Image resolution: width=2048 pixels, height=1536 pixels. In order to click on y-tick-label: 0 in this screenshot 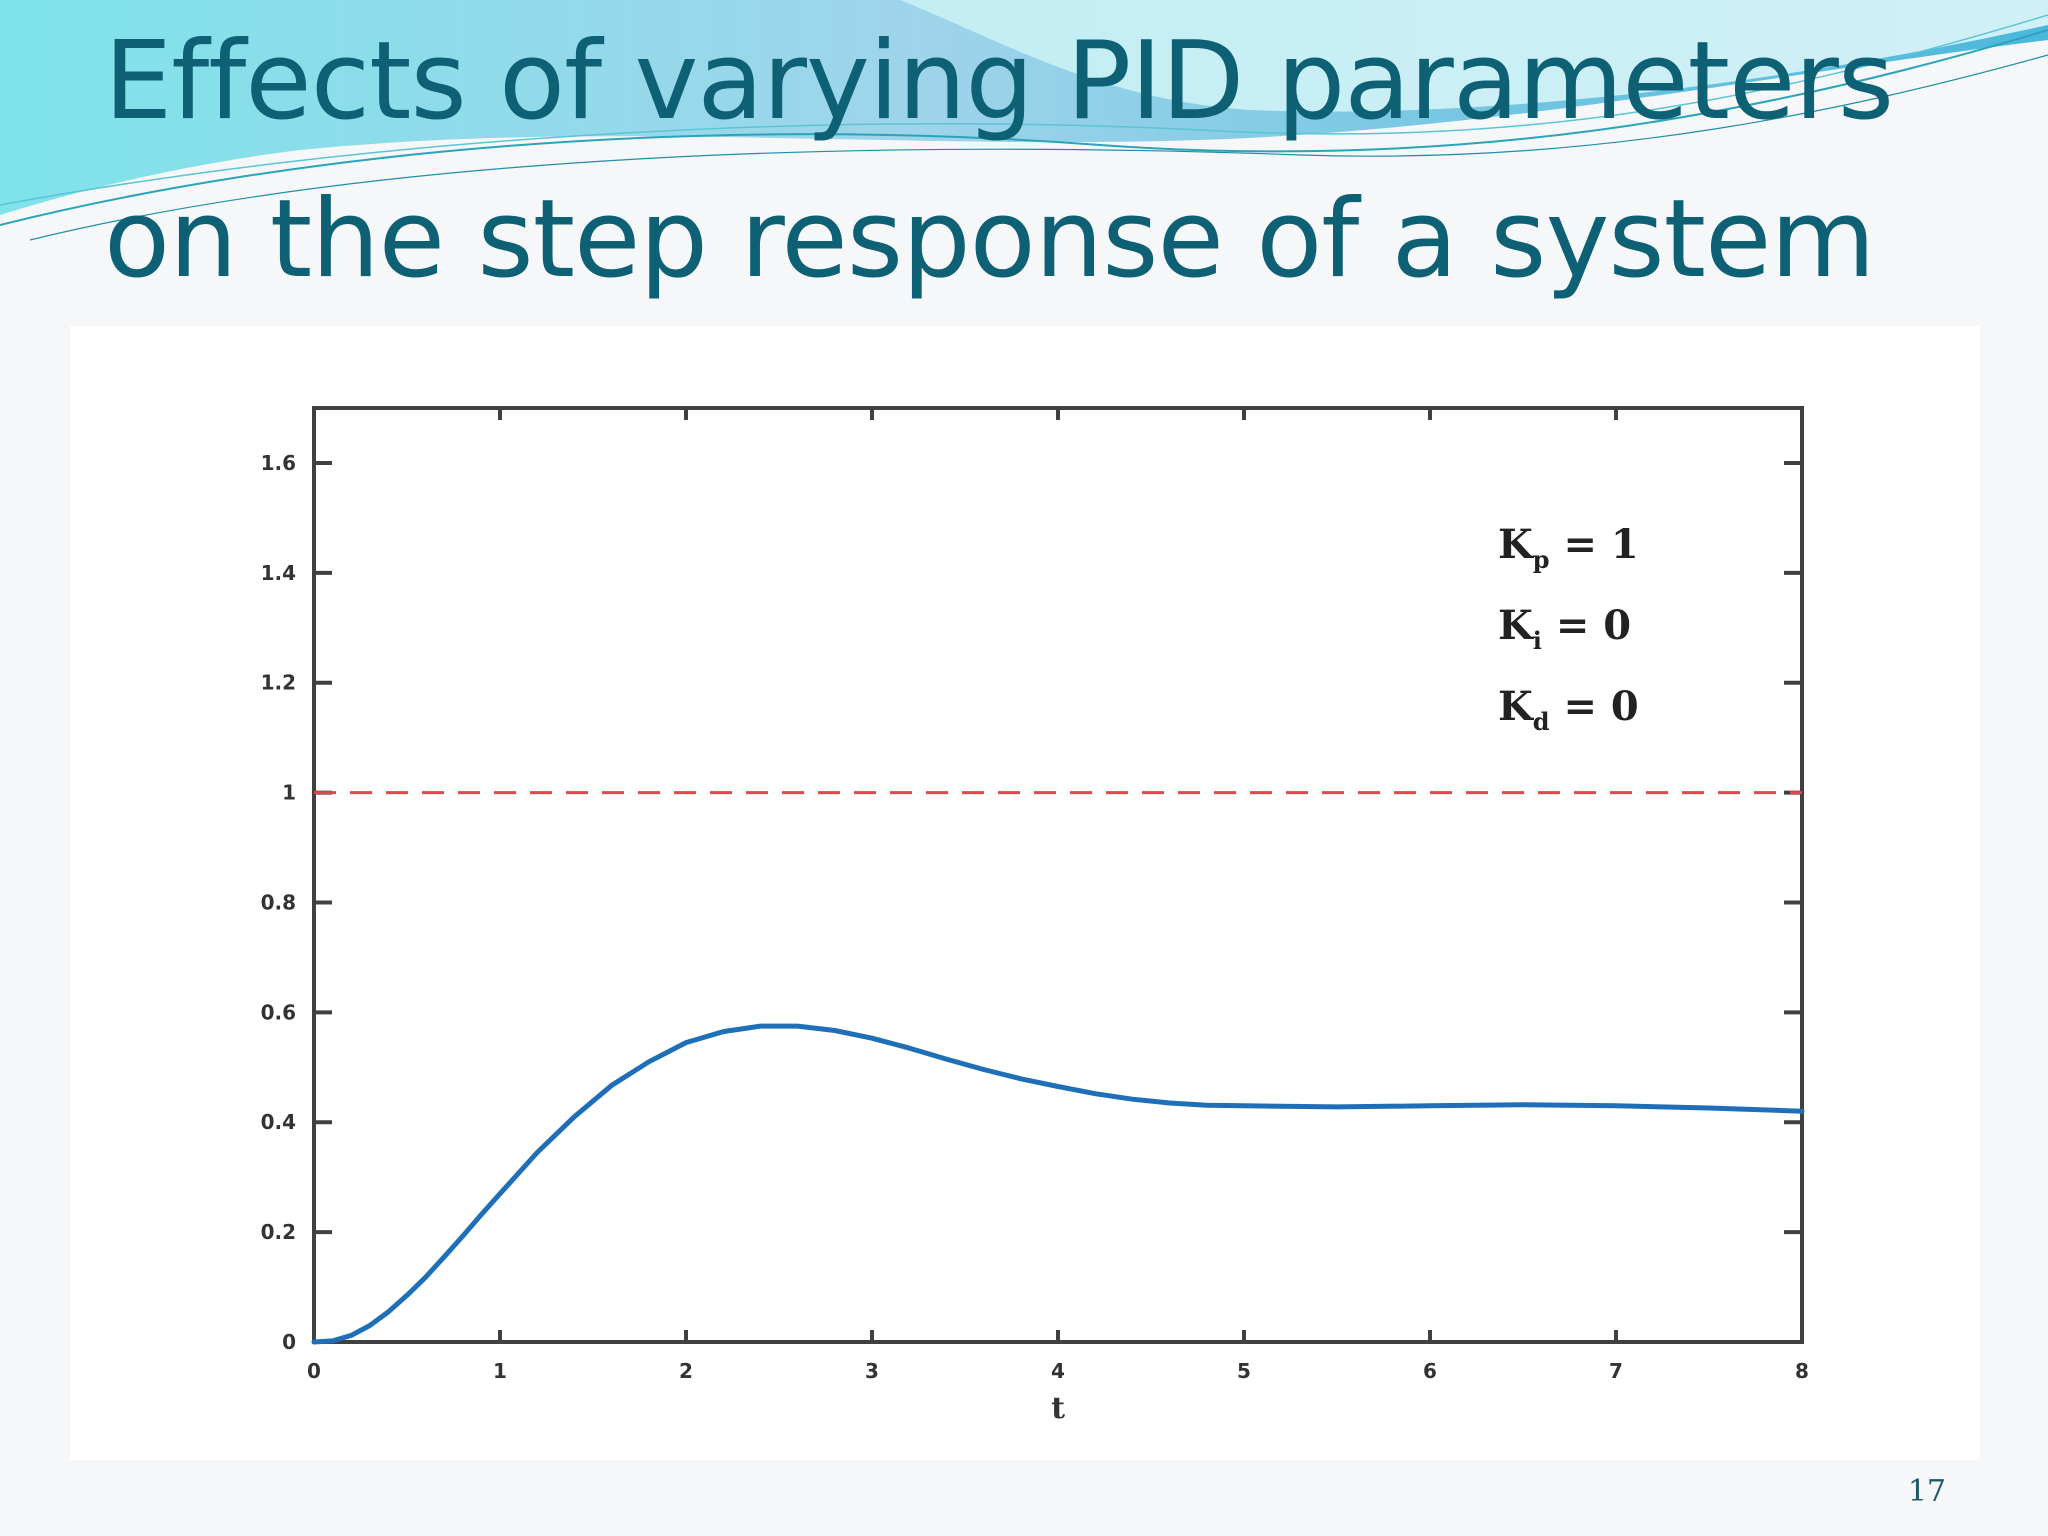, I will do `click(289, 1342)`.